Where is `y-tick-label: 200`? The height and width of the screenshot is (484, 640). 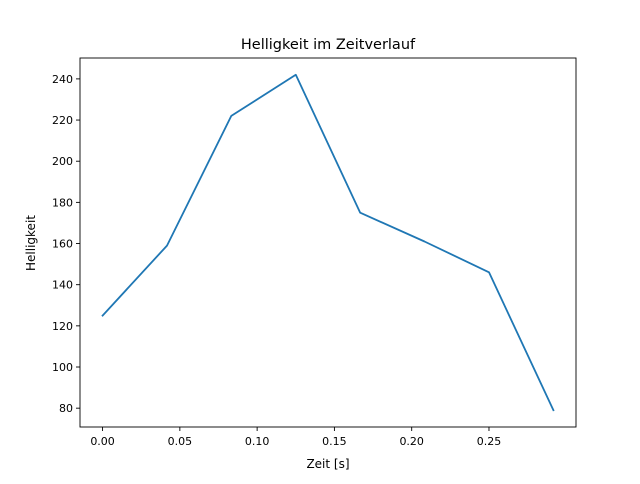 y-tick-label: 200 is located at coordinates (62, 161).